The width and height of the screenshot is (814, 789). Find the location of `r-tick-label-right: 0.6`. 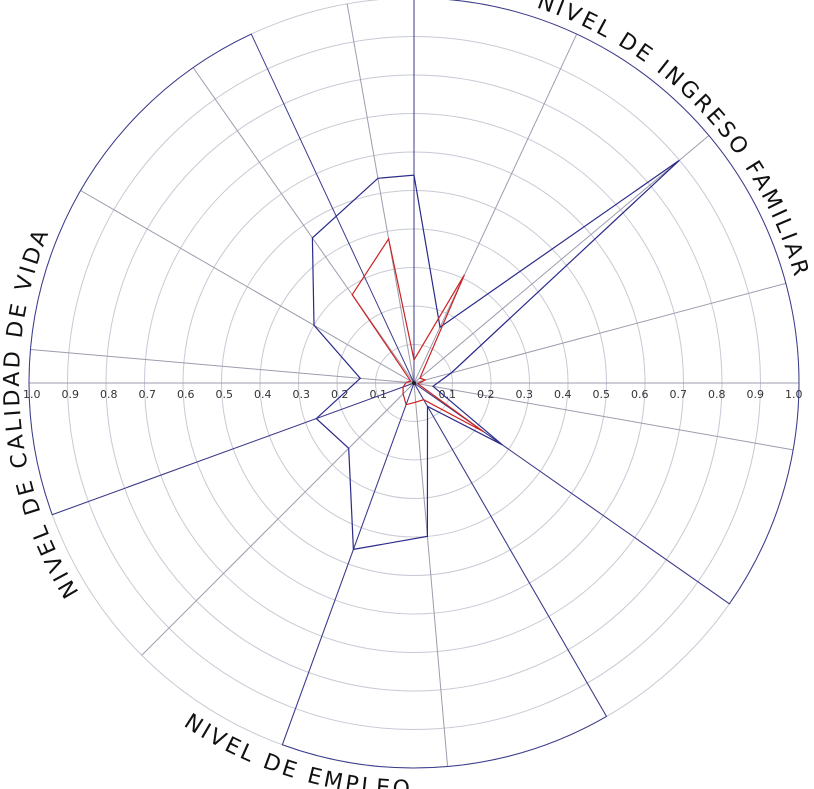

r-tick-label-right: 0.6 is located at coordinates (640, 394).